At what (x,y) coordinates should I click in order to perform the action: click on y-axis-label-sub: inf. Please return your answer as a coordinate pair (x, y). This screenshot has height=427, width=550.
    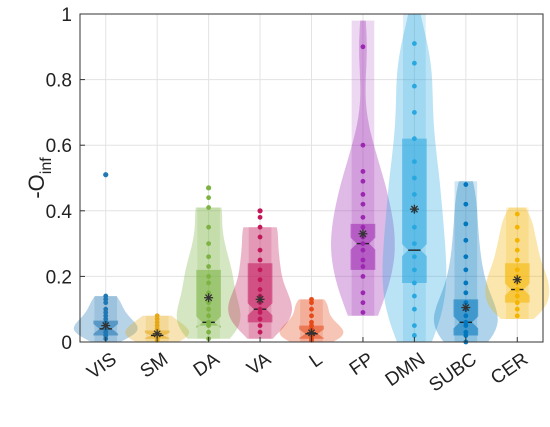
    Looking at the image, I should click on (46, 165).